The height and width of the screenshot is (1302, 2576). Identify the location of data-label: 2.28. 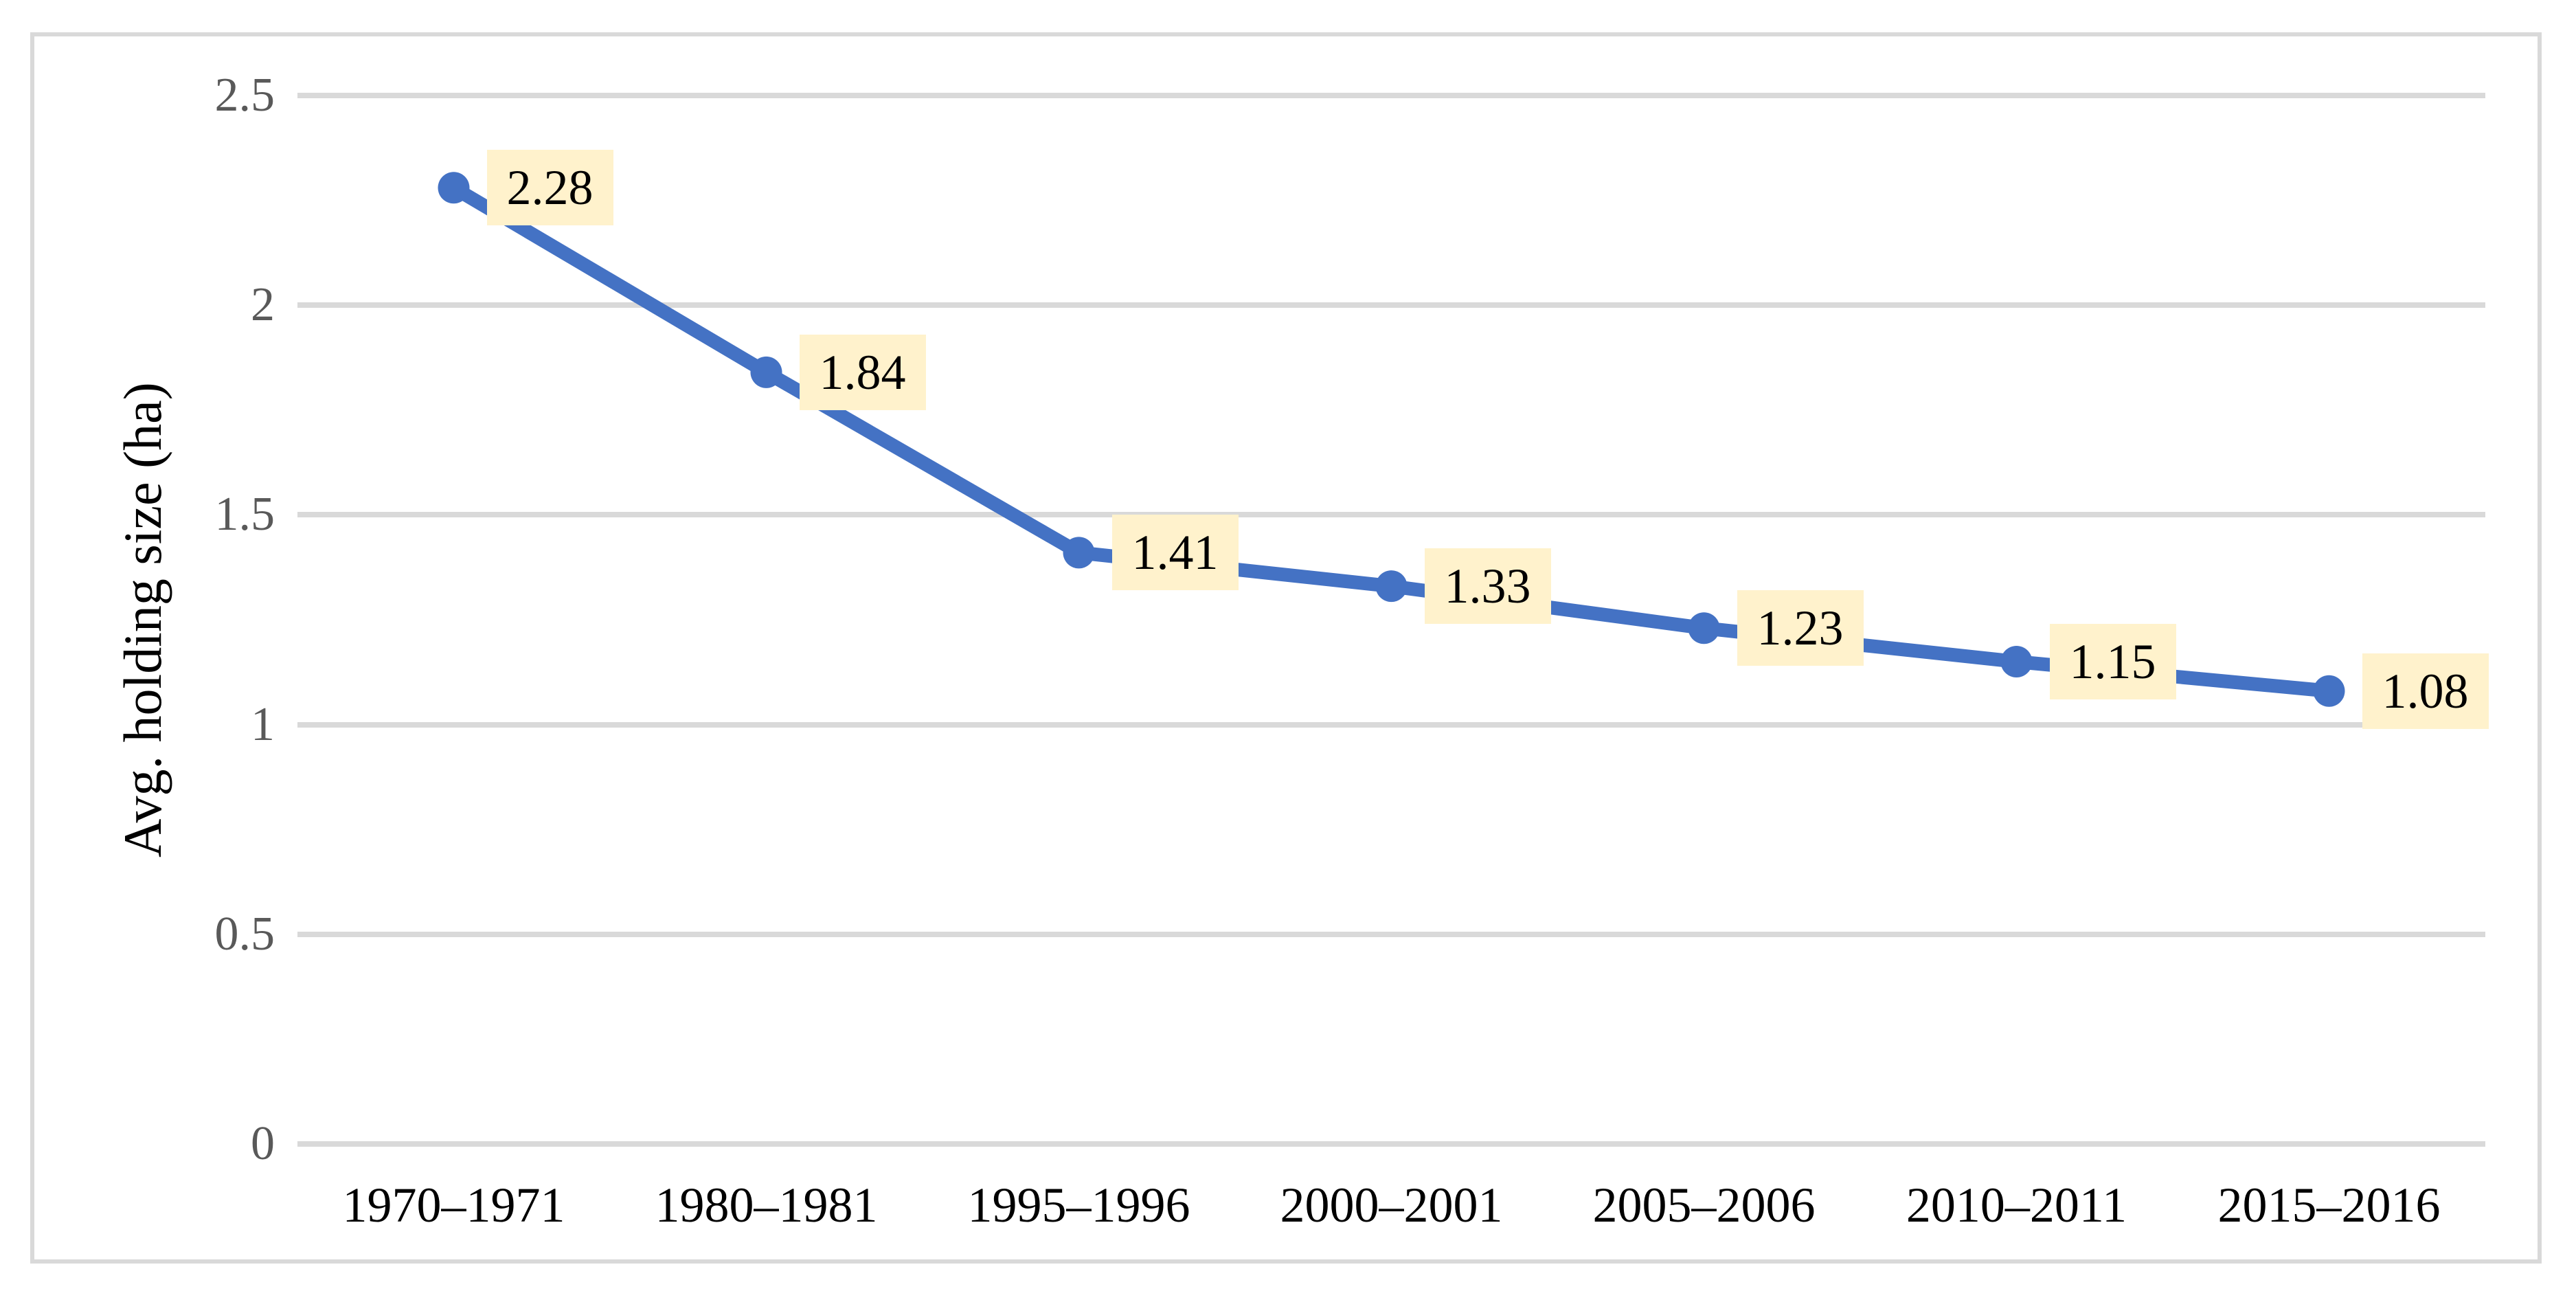
(549, 188).